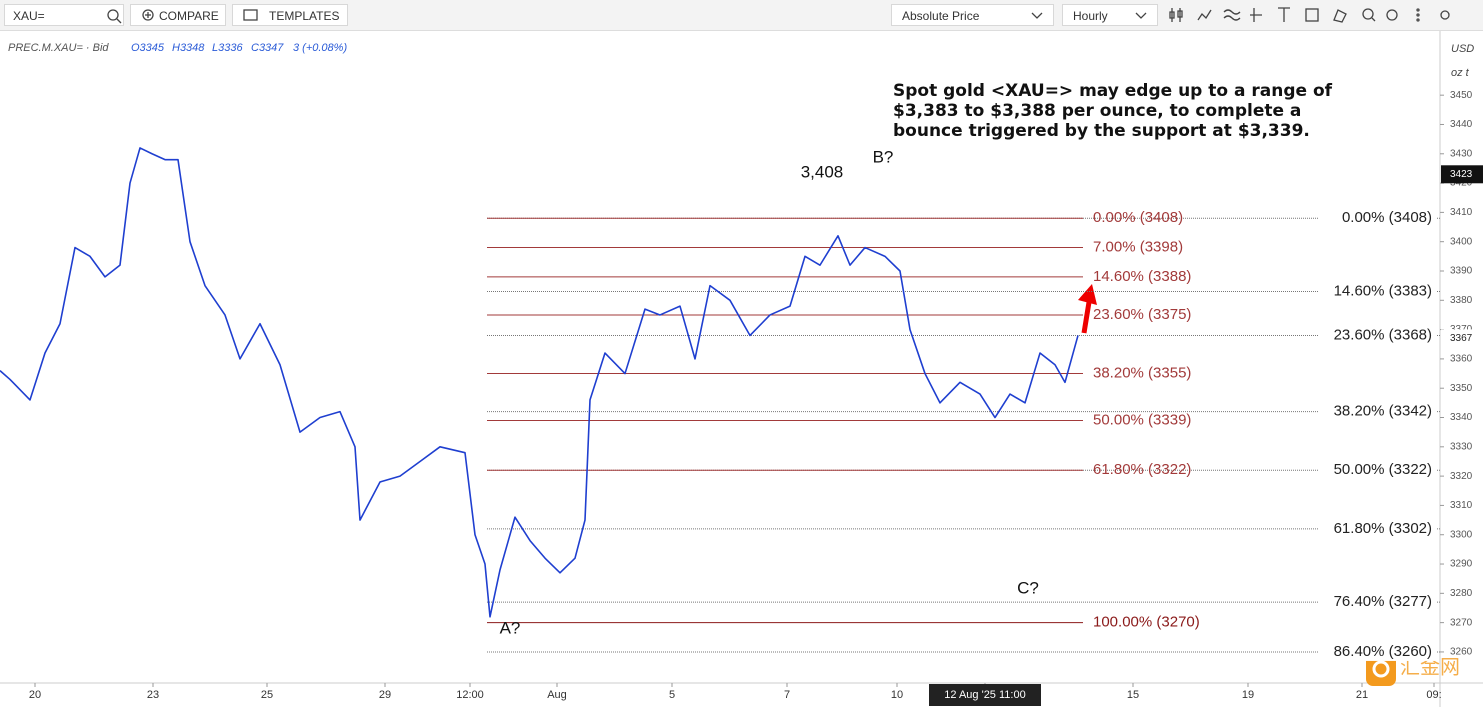 The height and width of the screenshot is (707, 1483). I want to click on legend-name: PREC.M.XAU= · Bid, so click(58, 48).